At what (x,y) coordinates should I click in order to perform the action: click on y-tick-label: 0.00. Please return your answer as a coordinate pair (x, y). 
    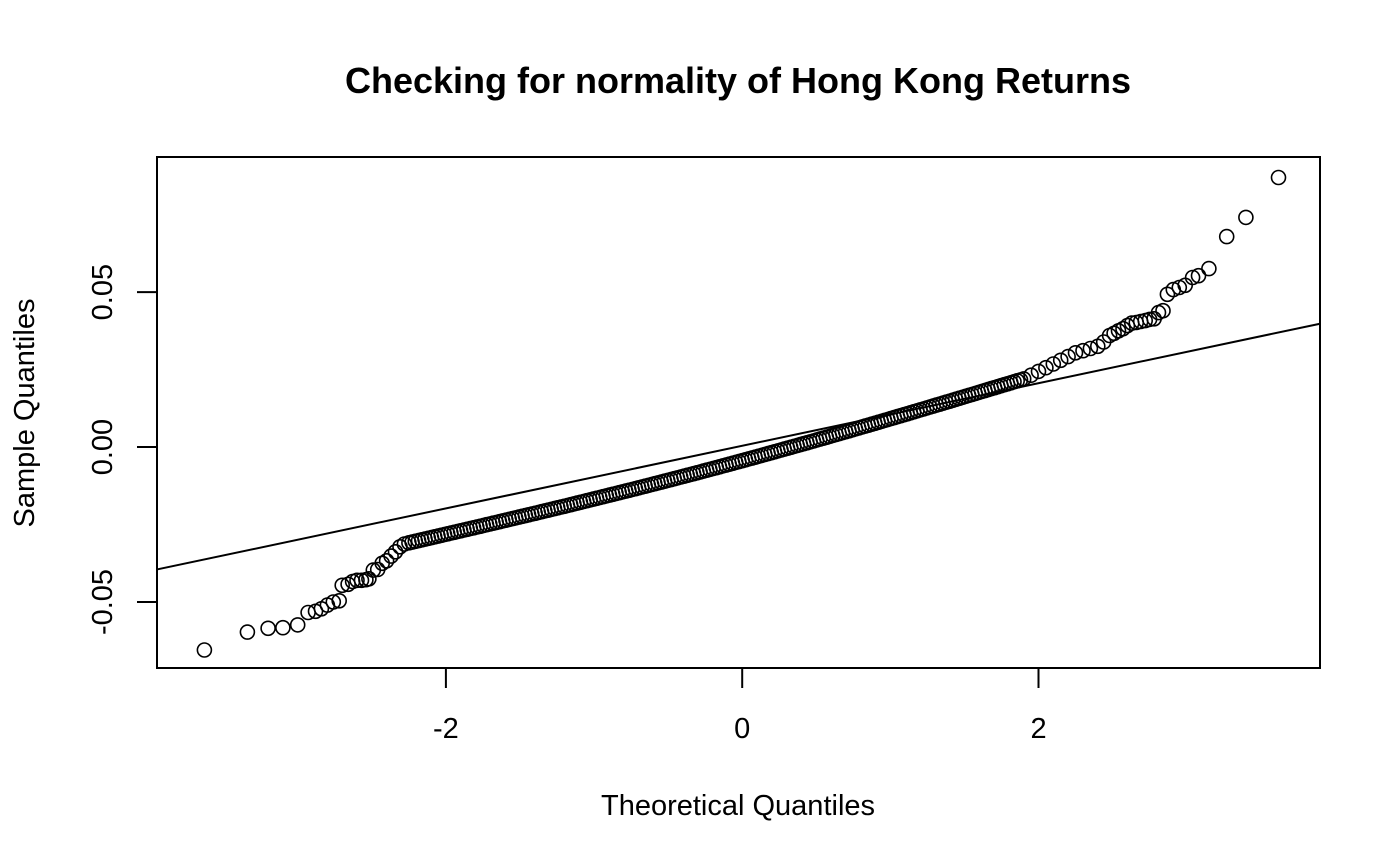
    Looking at the image, I should click on (103, 447).